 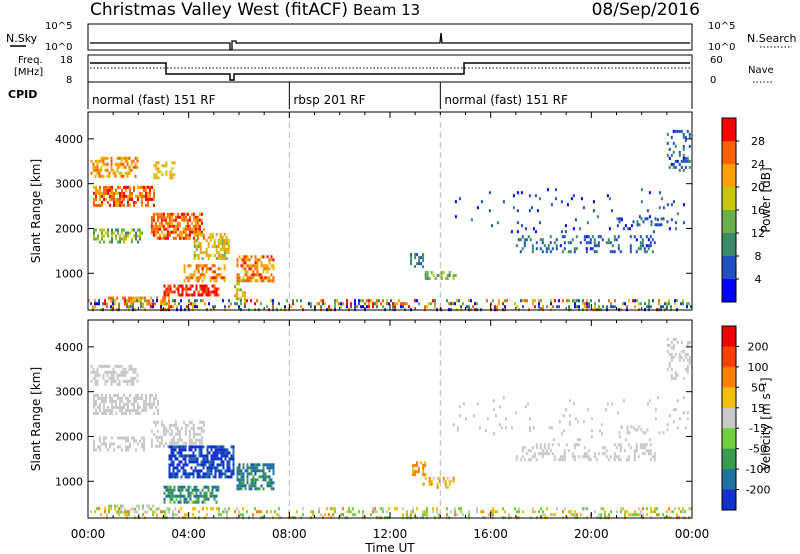 I want to click on colorbar-frame, so click(x=729, y=418).